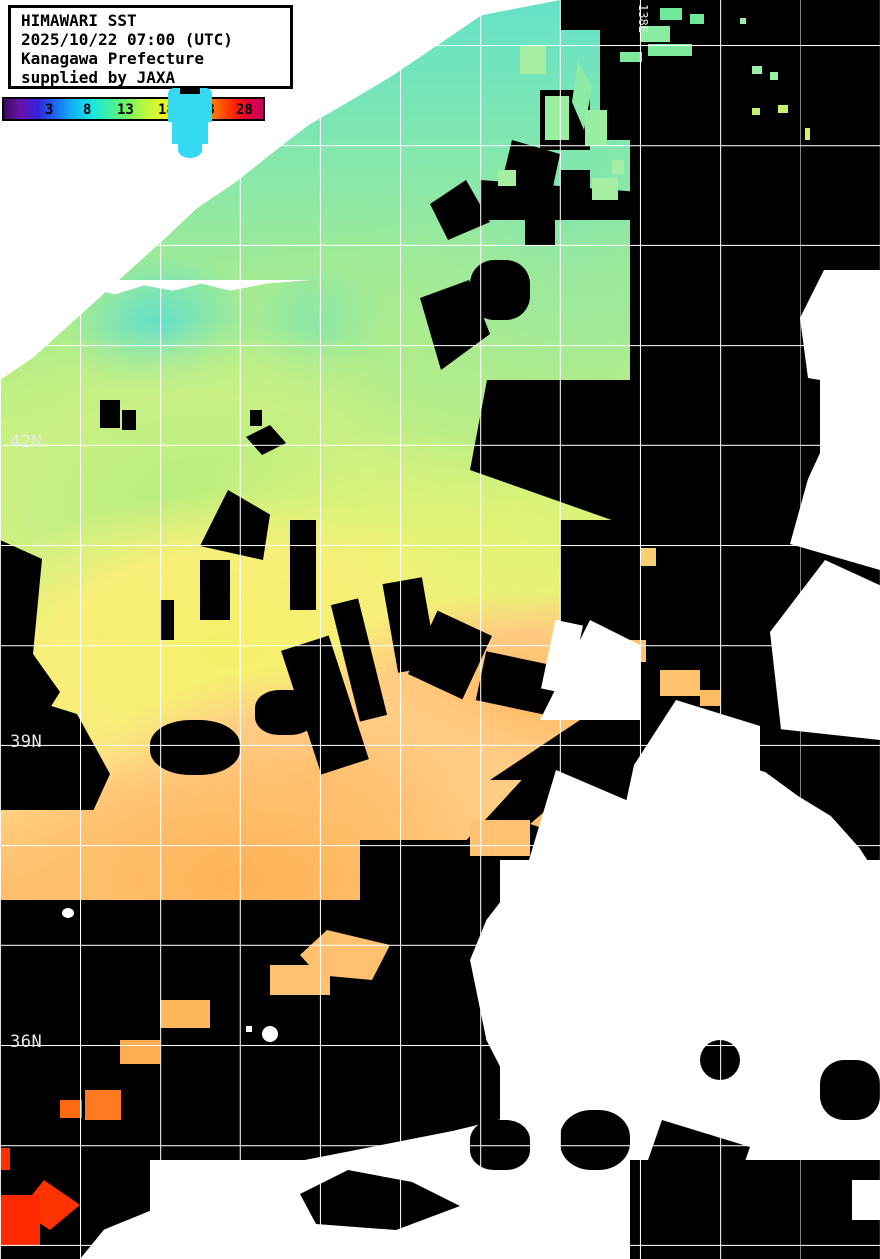 The height and width of the screenshot is (1259, 880). What do you see at coordinates (206, 110) in the screenshot?
I see `colorbar-tick-23: 23` at bounding box center [206, 110].